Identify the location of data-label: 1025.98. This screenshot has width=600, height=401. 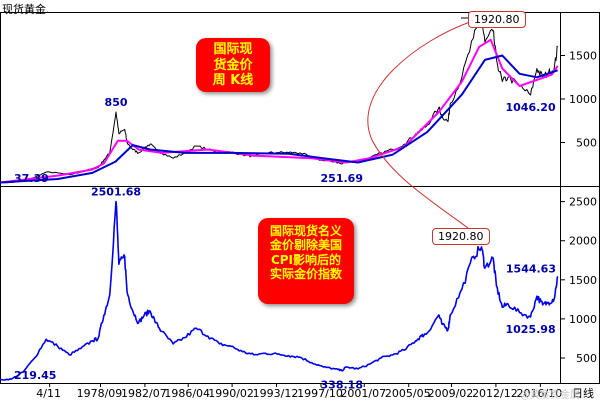
(531, 329).